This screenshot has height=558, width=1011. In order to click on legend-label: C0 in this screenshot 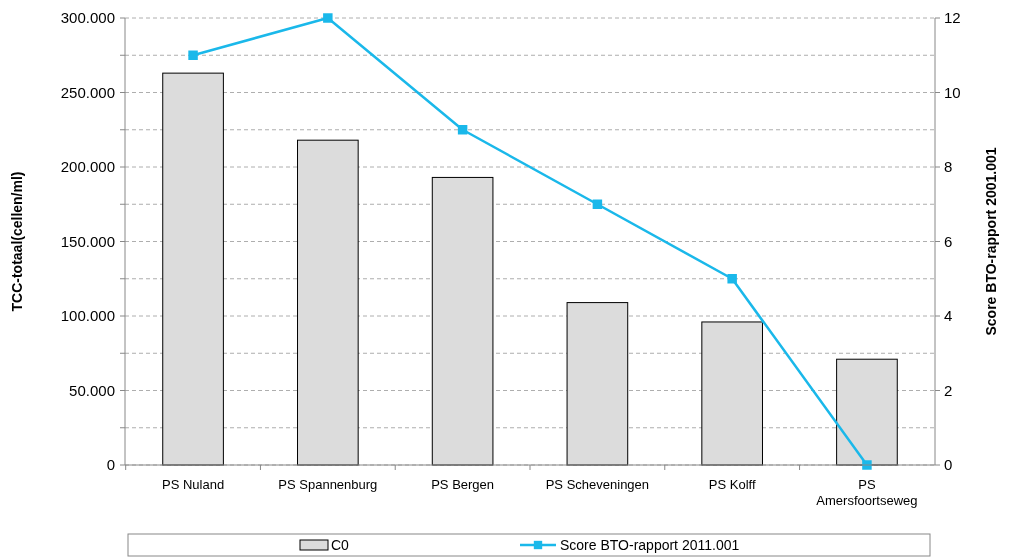, I will do `click(340, 544)`.